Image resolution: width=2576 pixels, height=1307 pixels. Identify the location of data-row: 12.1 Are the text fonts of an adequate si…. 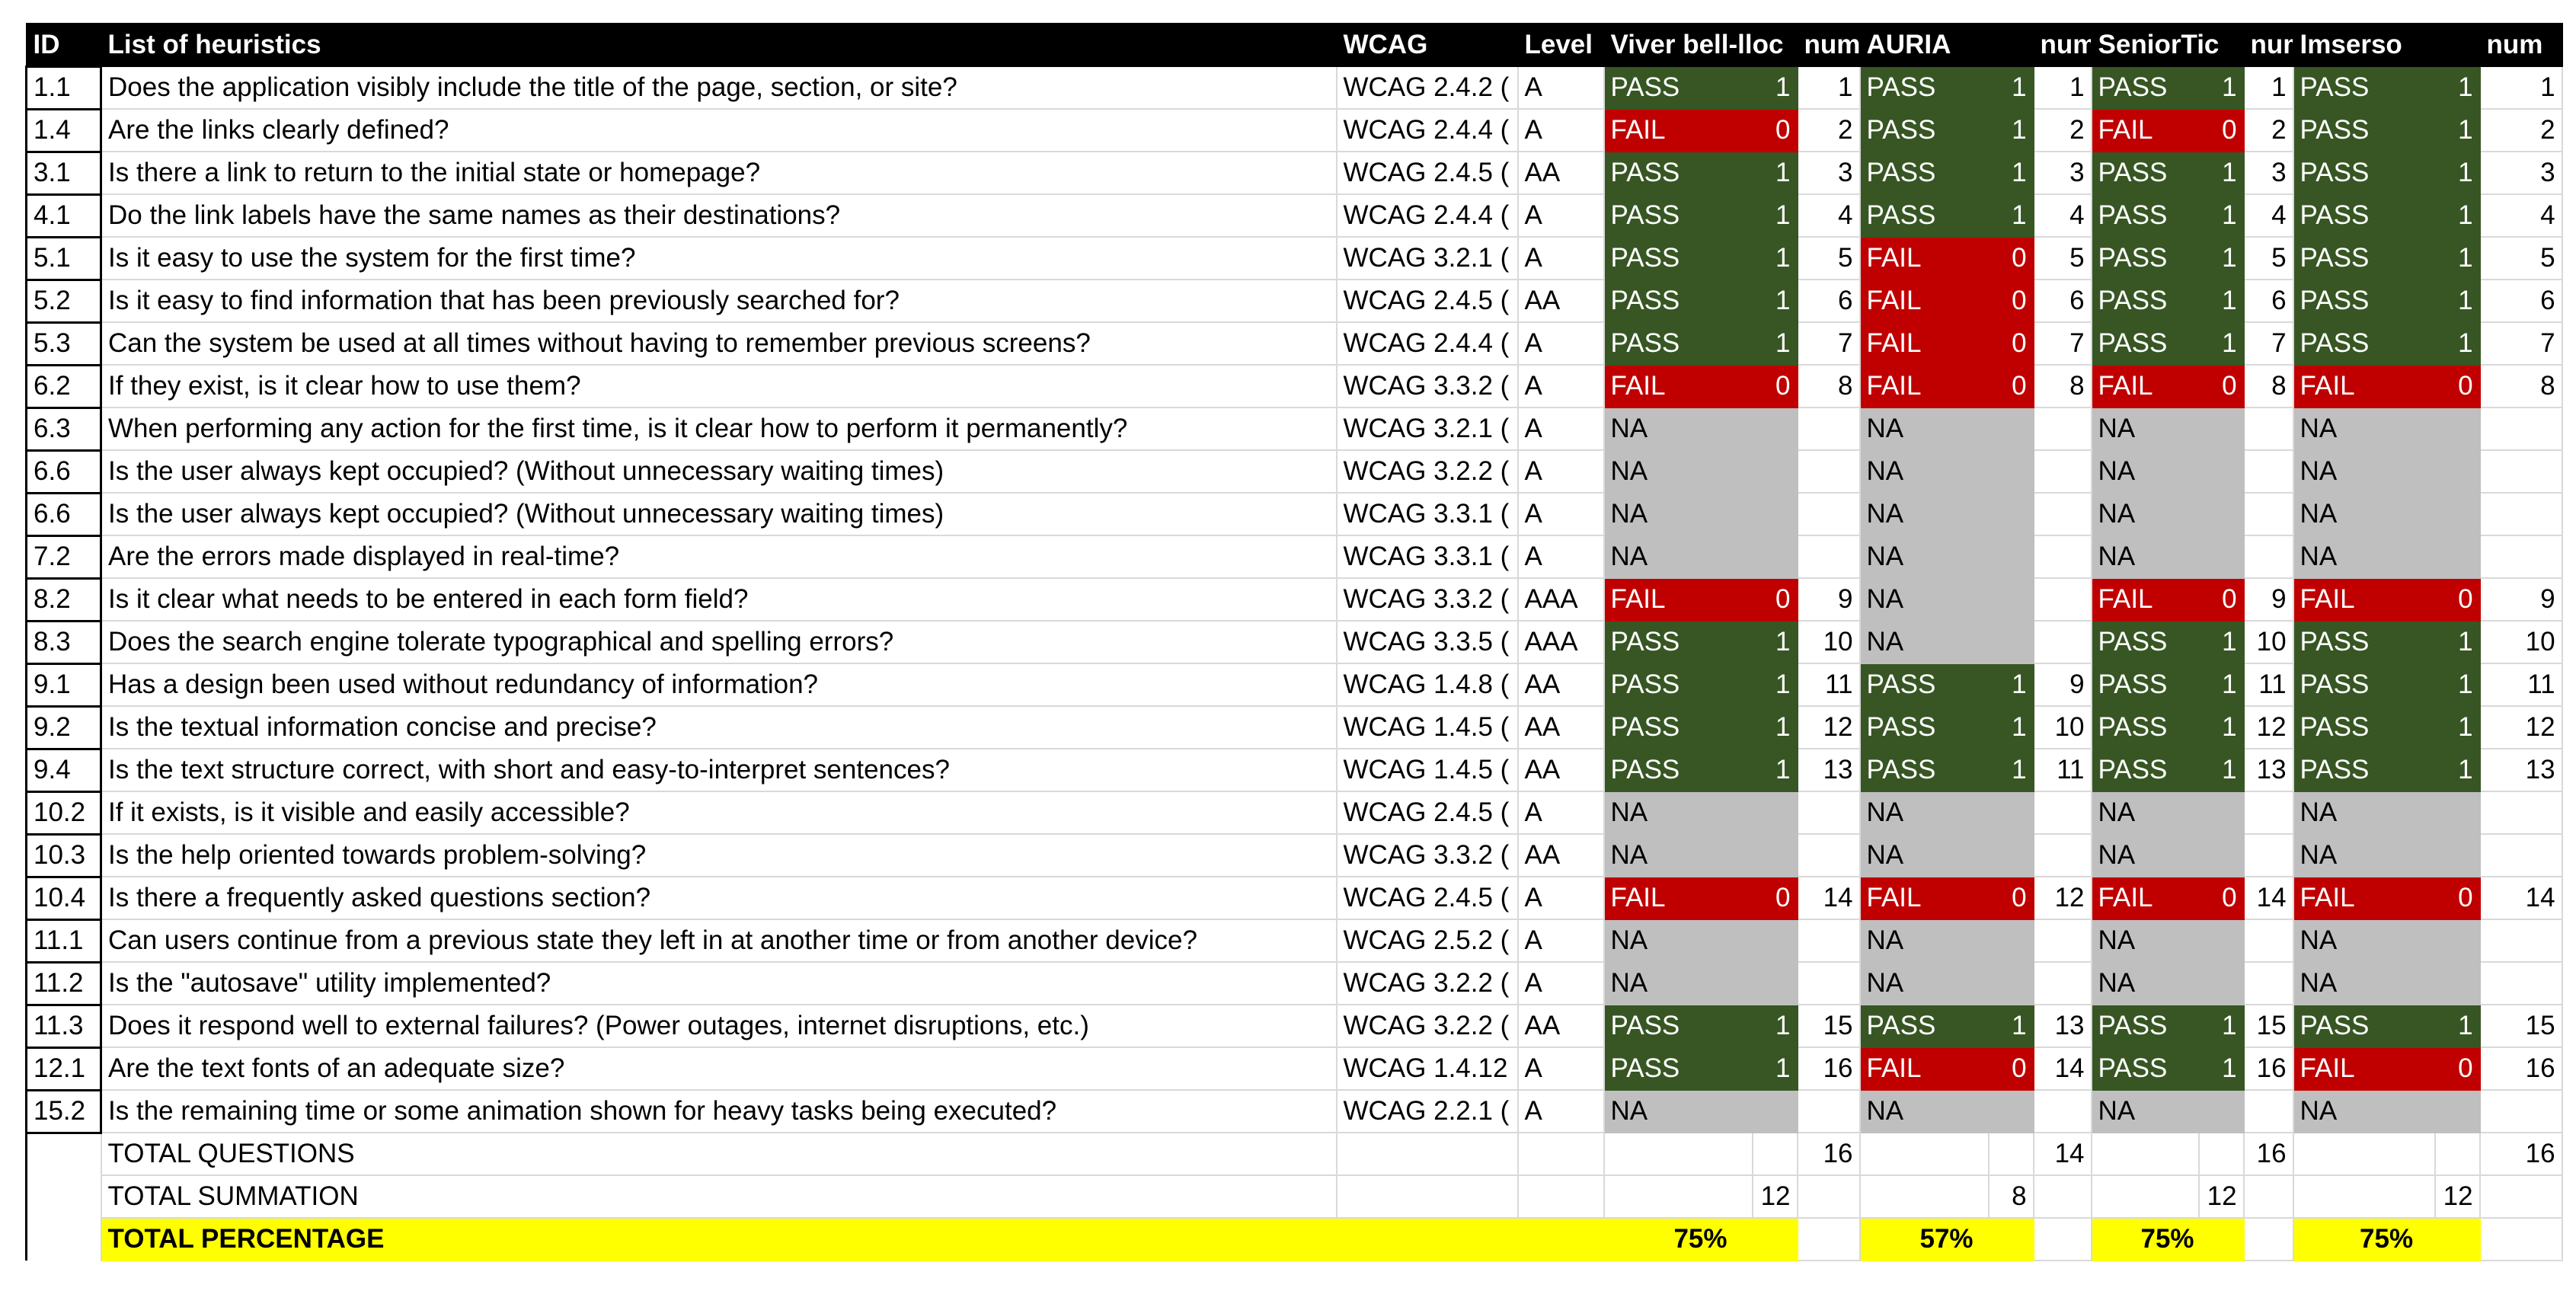
(1294, 1068).